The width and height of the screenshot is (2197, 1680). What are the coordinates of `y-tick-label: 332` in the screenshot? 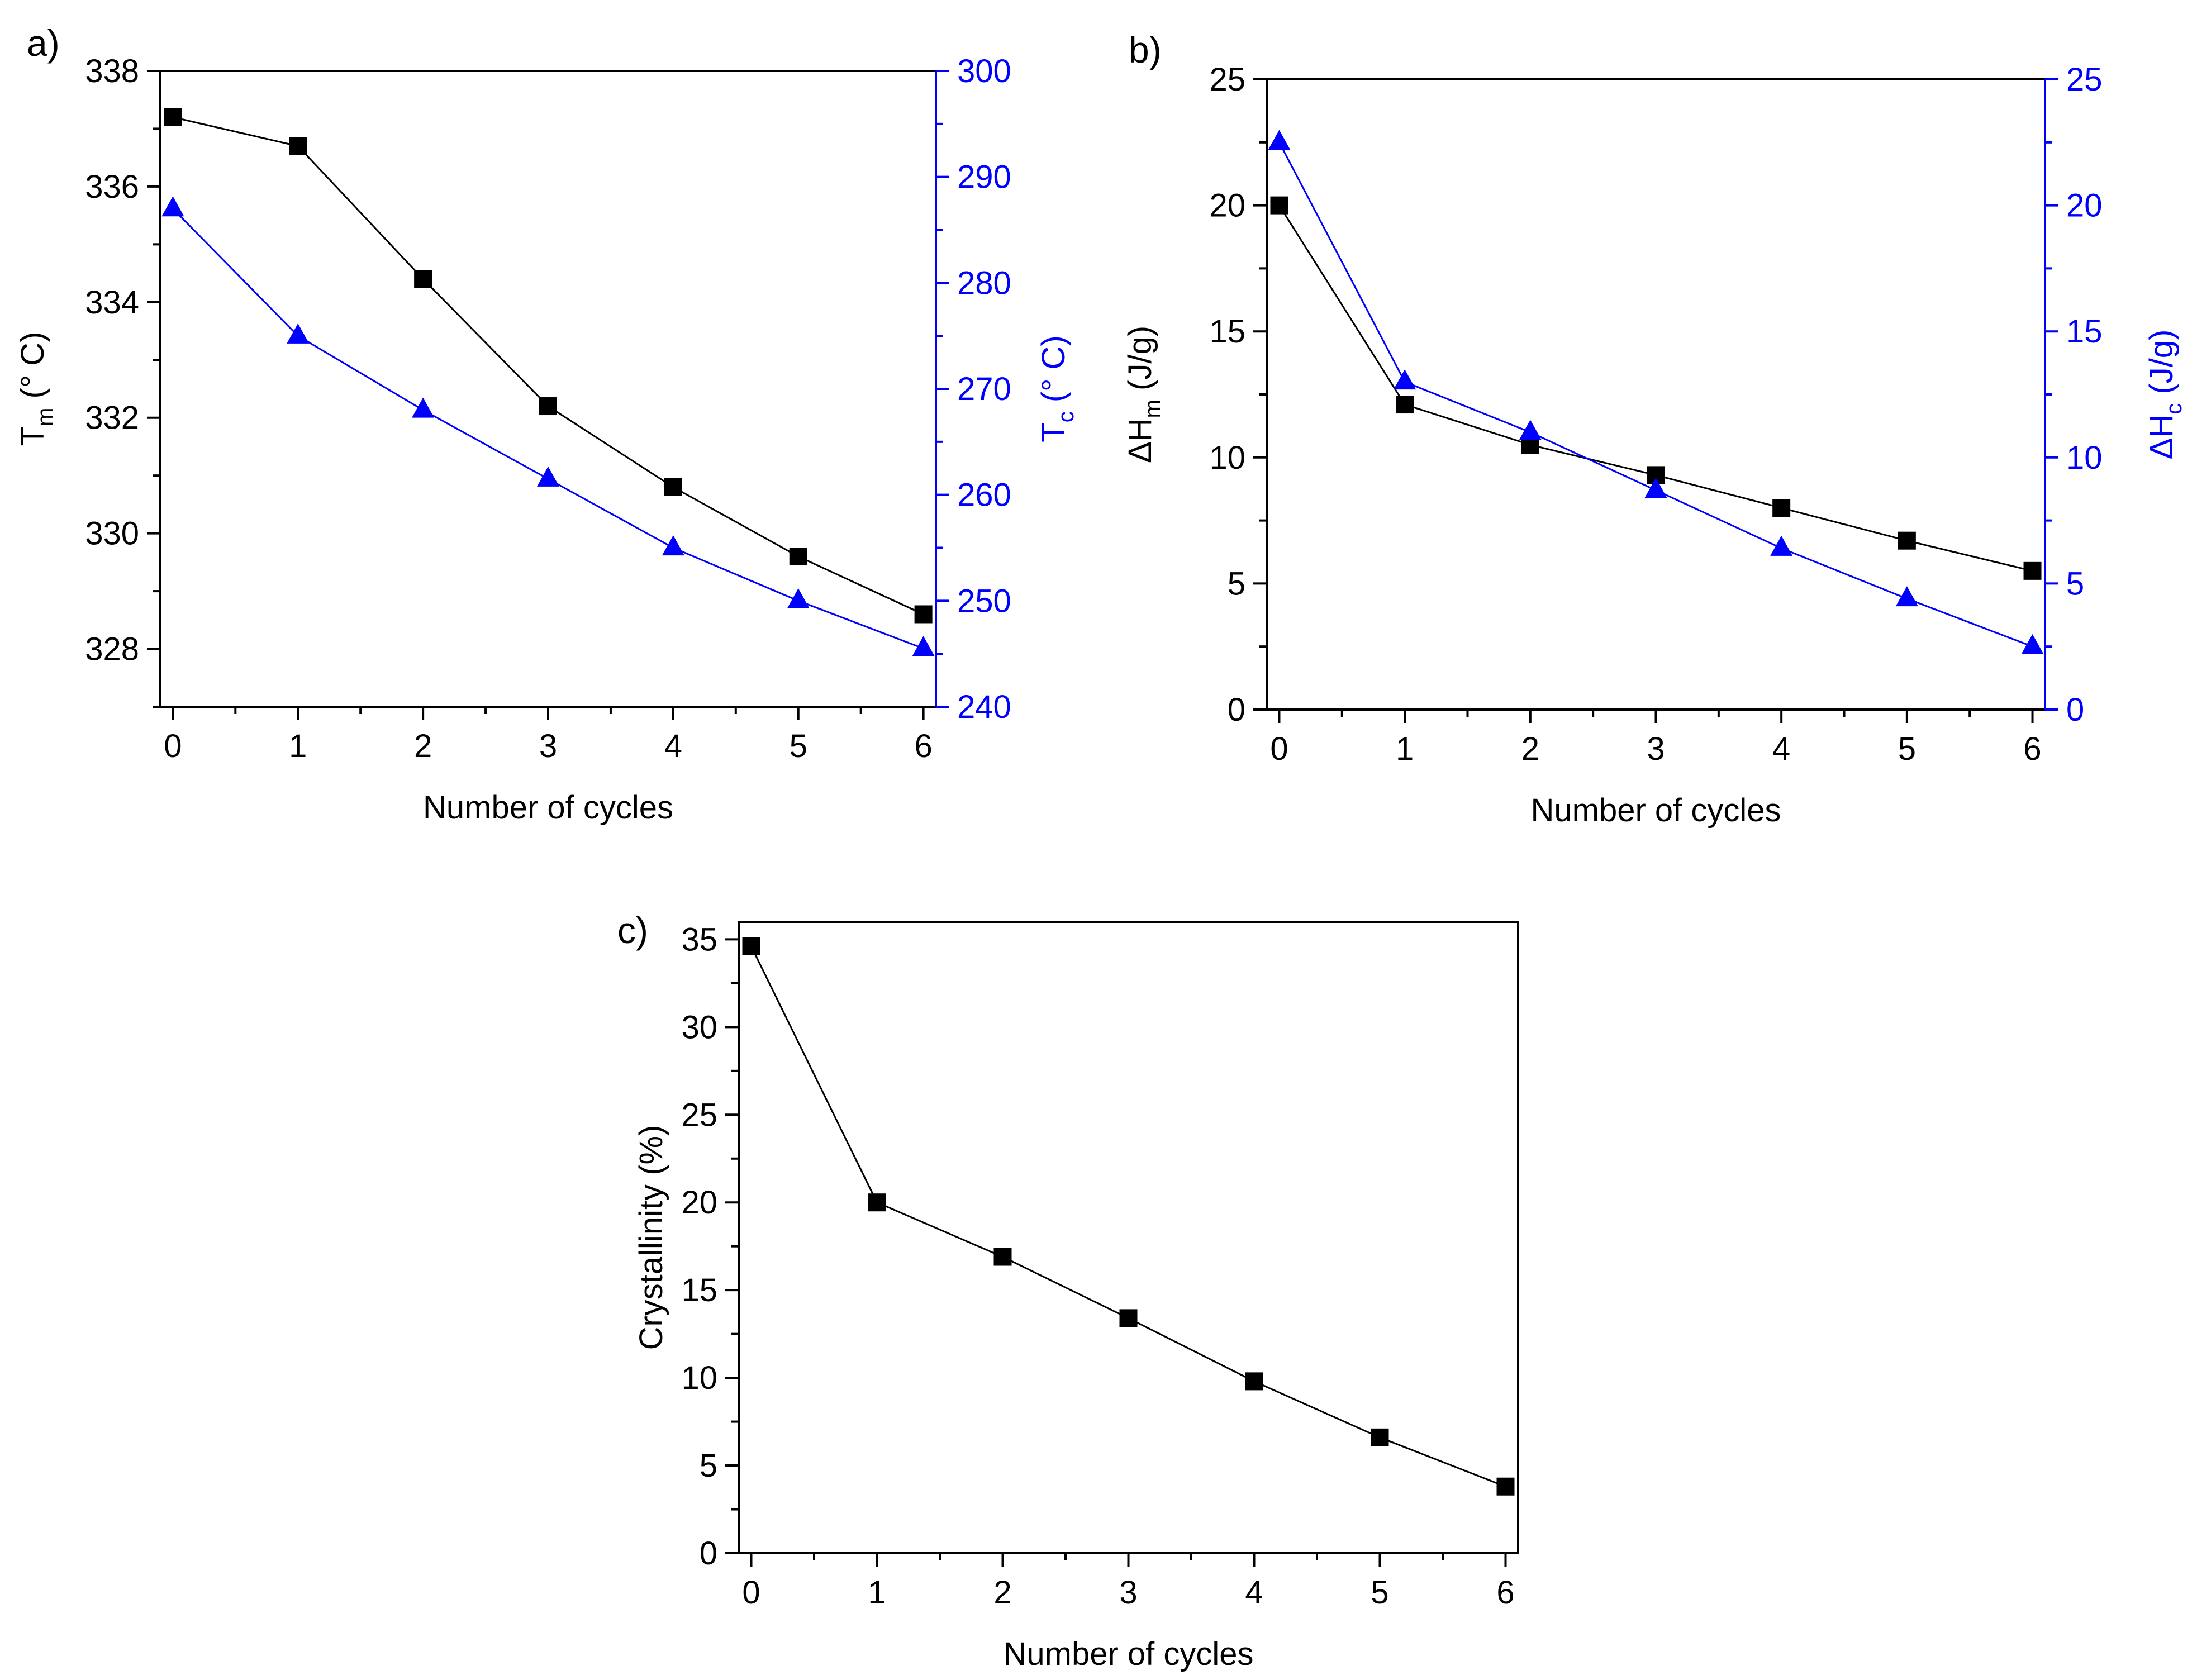 It's located at (112, 418).